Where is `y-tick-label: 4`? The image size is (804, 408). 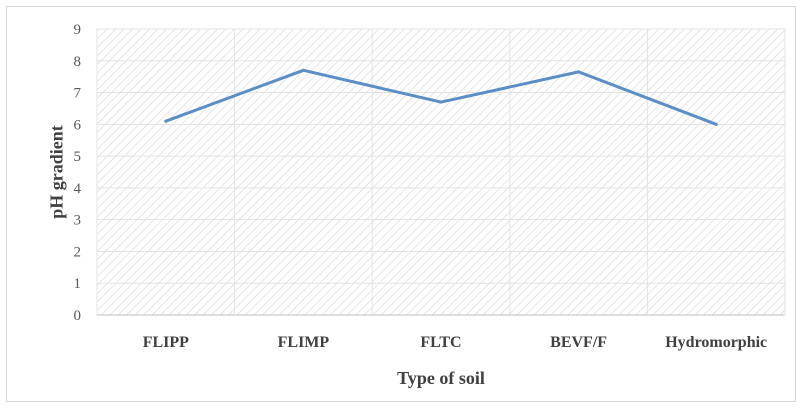 y-tick-label: 4 is located at coordinates (78, 189).